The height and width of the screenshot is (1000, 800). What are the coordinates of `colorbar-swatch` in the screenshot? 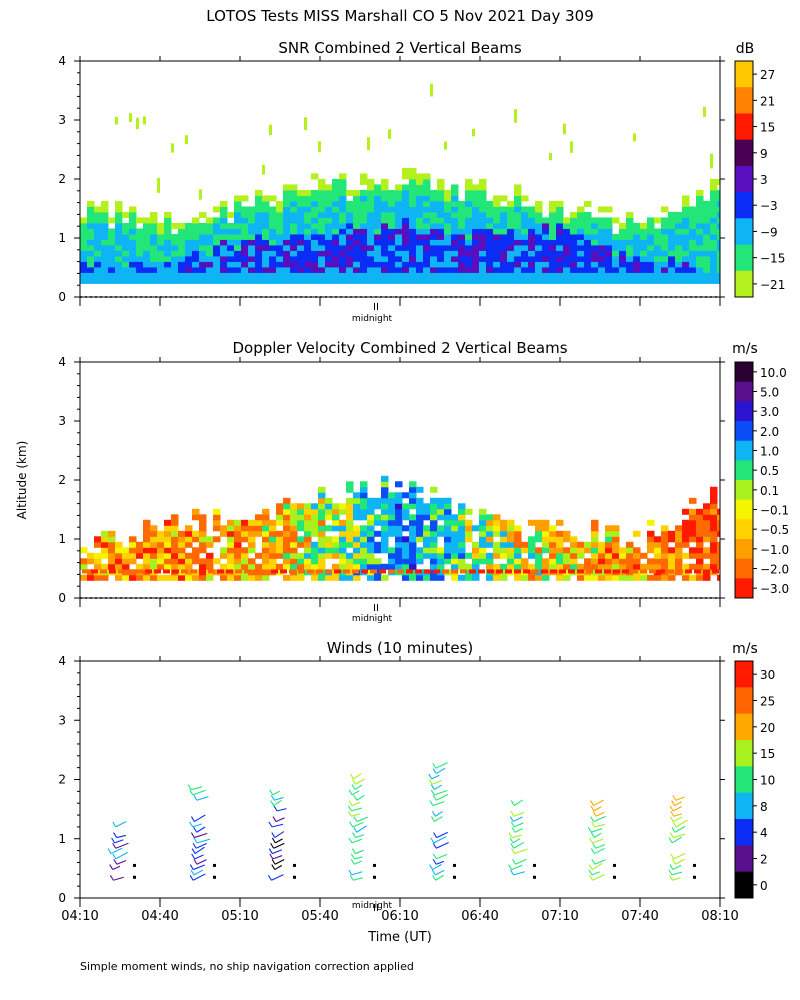 It's located at (744, 258).